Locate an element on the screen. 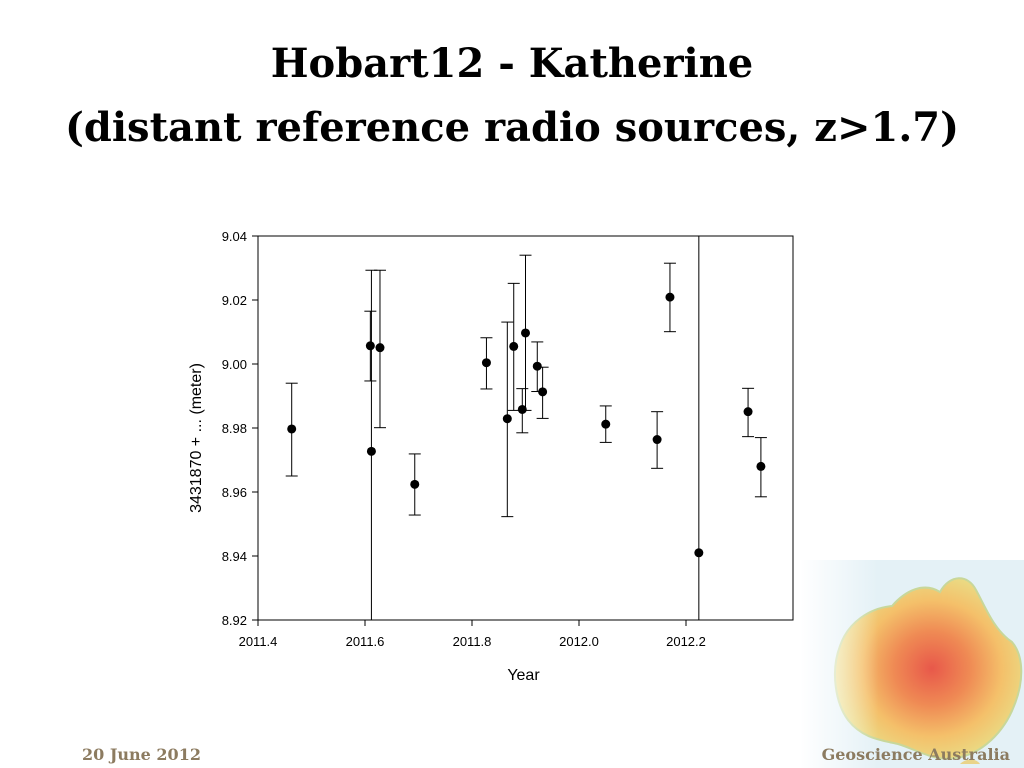 The width and height of the screenshot is (1024, 768). y-tick-label: 8.98 is located at coordinates (234, 428).